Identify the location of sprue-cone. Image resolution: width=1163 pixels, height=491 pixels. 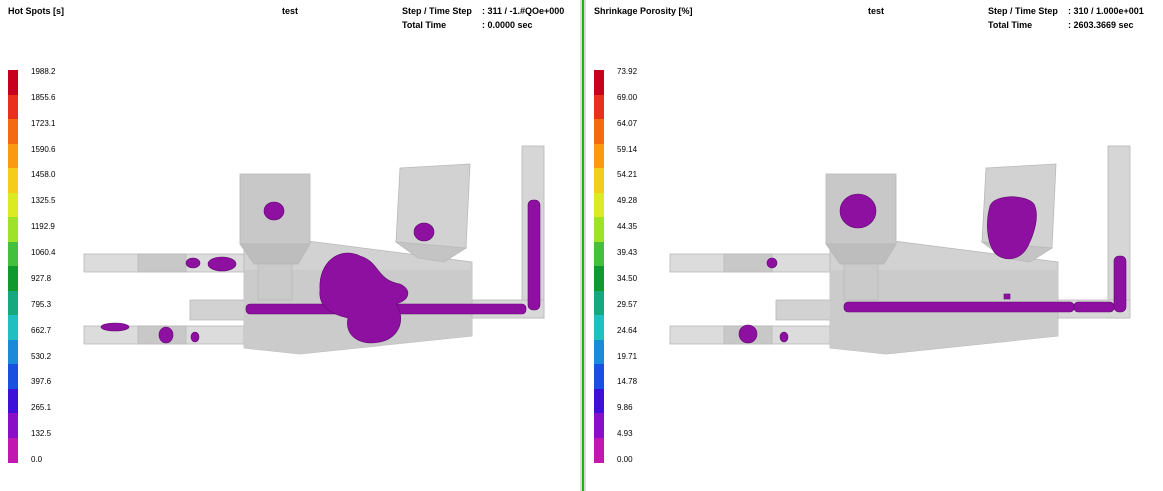
(275, 254).